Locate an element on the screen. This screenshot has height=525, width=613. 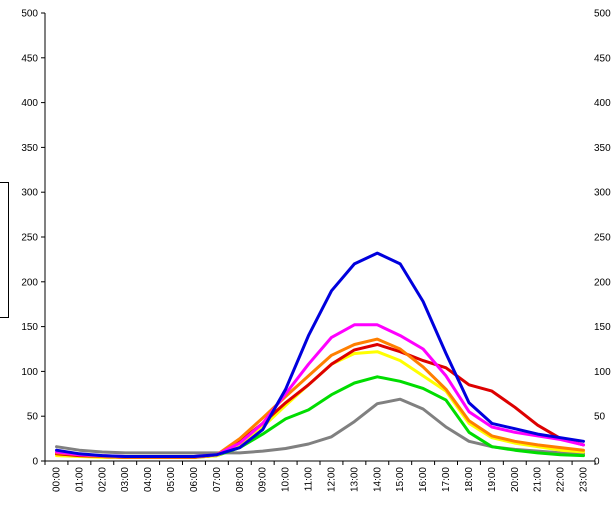
x-tick-label: 08:00 is located at coordinates (240, 479).